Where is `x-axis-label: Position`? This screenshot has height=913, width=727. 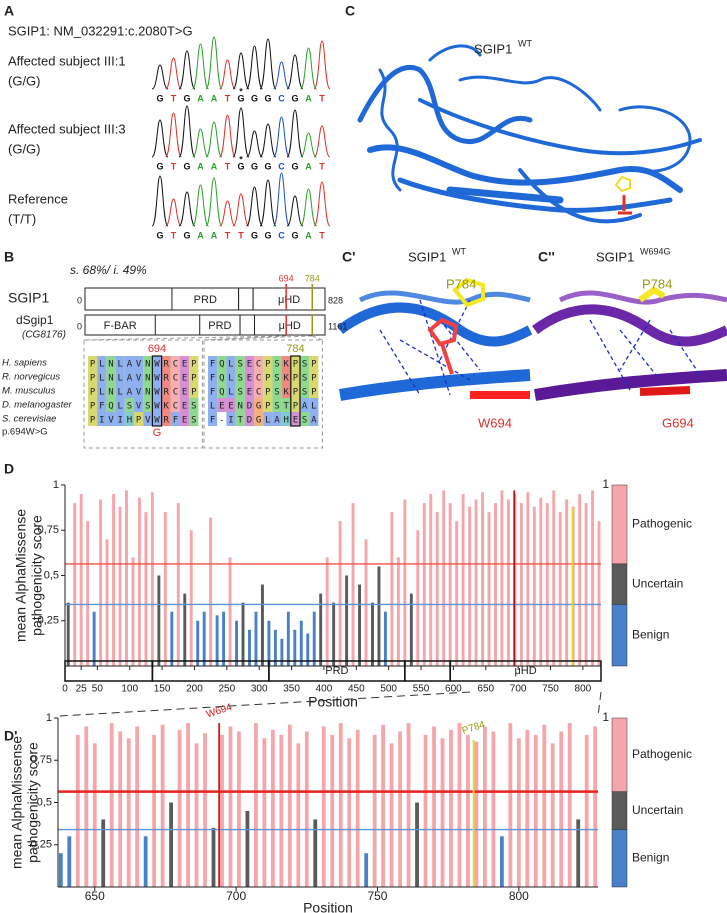 x-axis-label: Position is located at coordinates (333, 702).